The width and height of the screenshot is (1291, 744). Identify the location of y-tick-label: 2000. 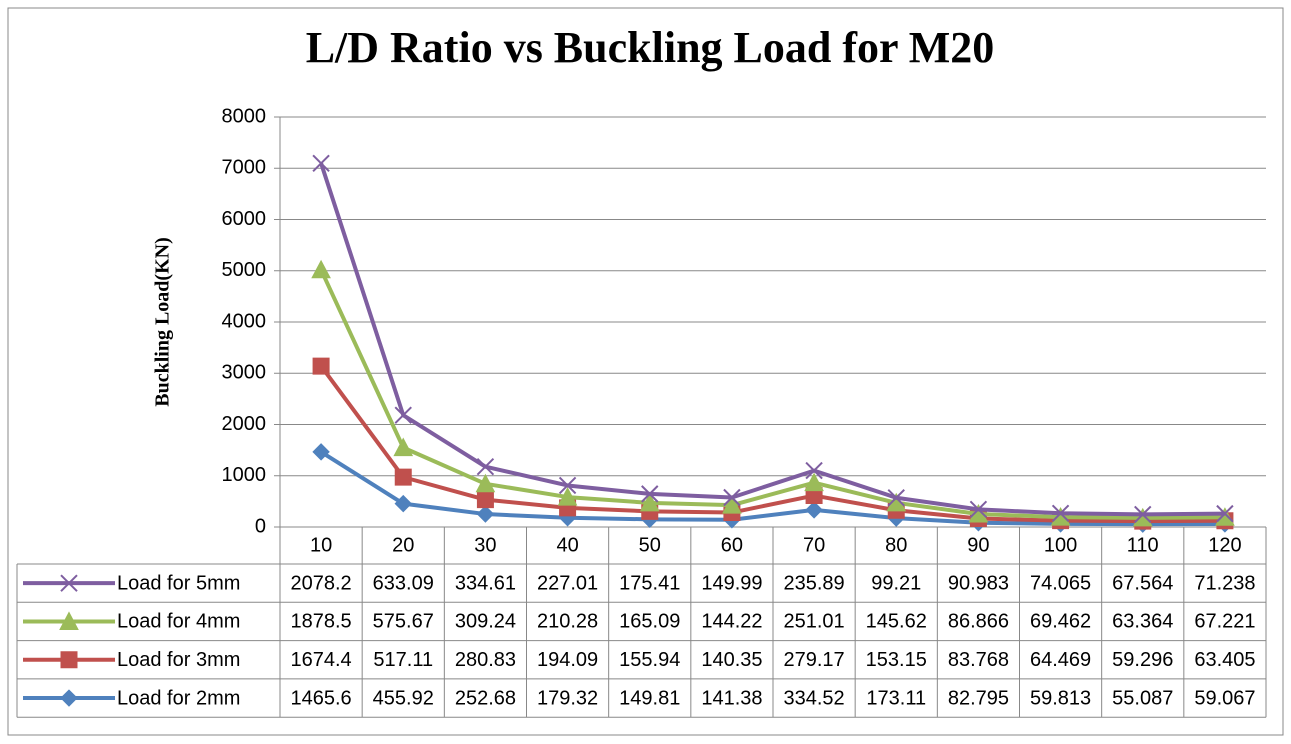
(244, 424).